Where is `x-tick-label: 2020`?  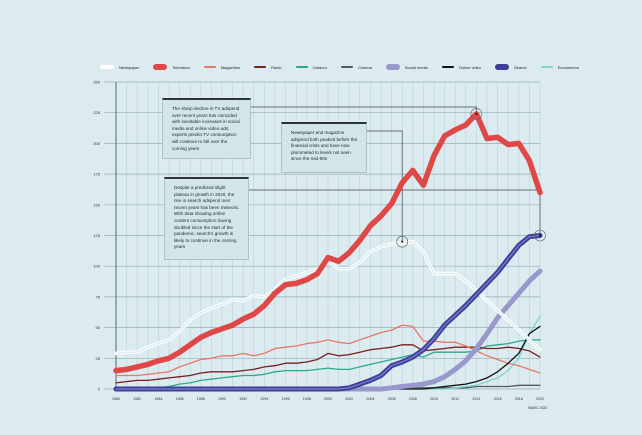
x-tick-label: 2020 is located at coordinates (540, 399).